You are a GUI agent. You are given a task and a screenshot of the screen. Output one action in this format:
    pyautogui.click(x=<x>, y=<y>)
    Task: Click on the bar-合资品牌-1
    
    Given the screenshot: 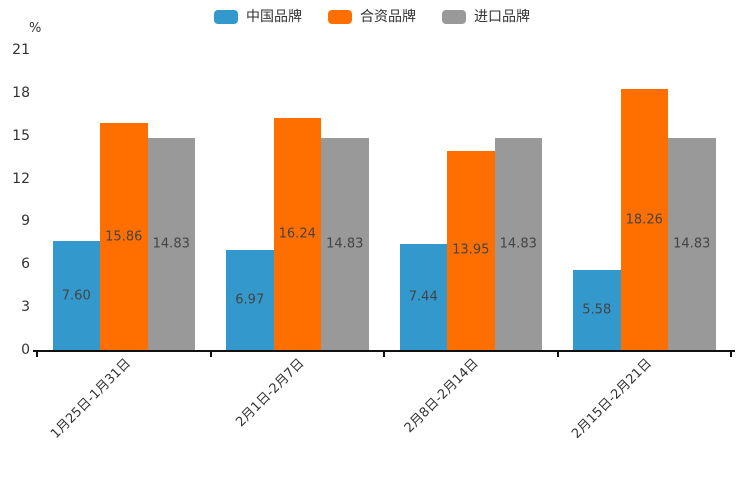 What is the action you would take?
    pyautogui.click(x=124, y=236)
    